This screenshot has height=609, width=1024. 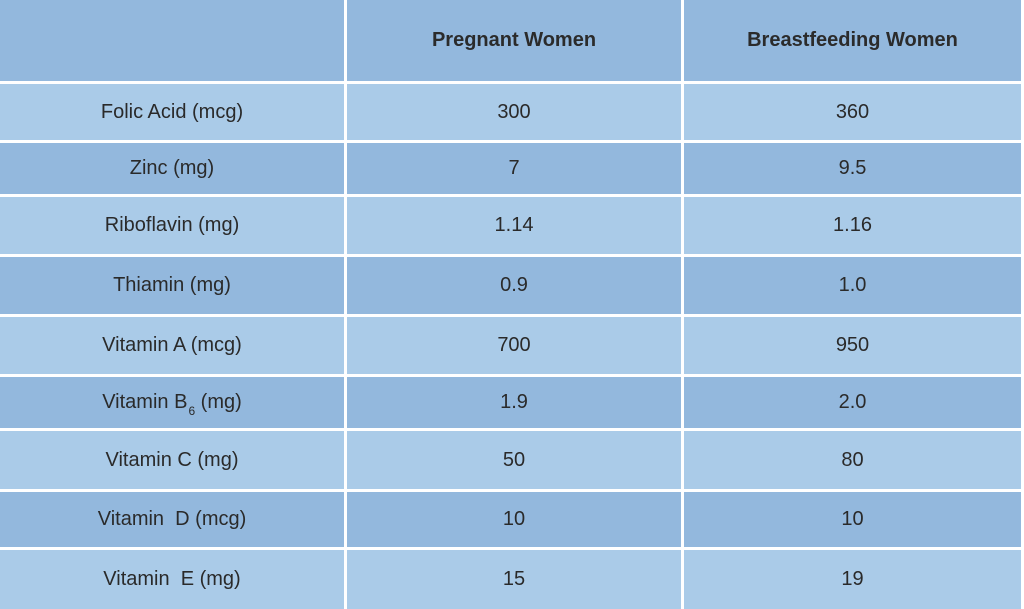 I want to click on pregnant-value-cell: 300, so click(x=512, y=112).